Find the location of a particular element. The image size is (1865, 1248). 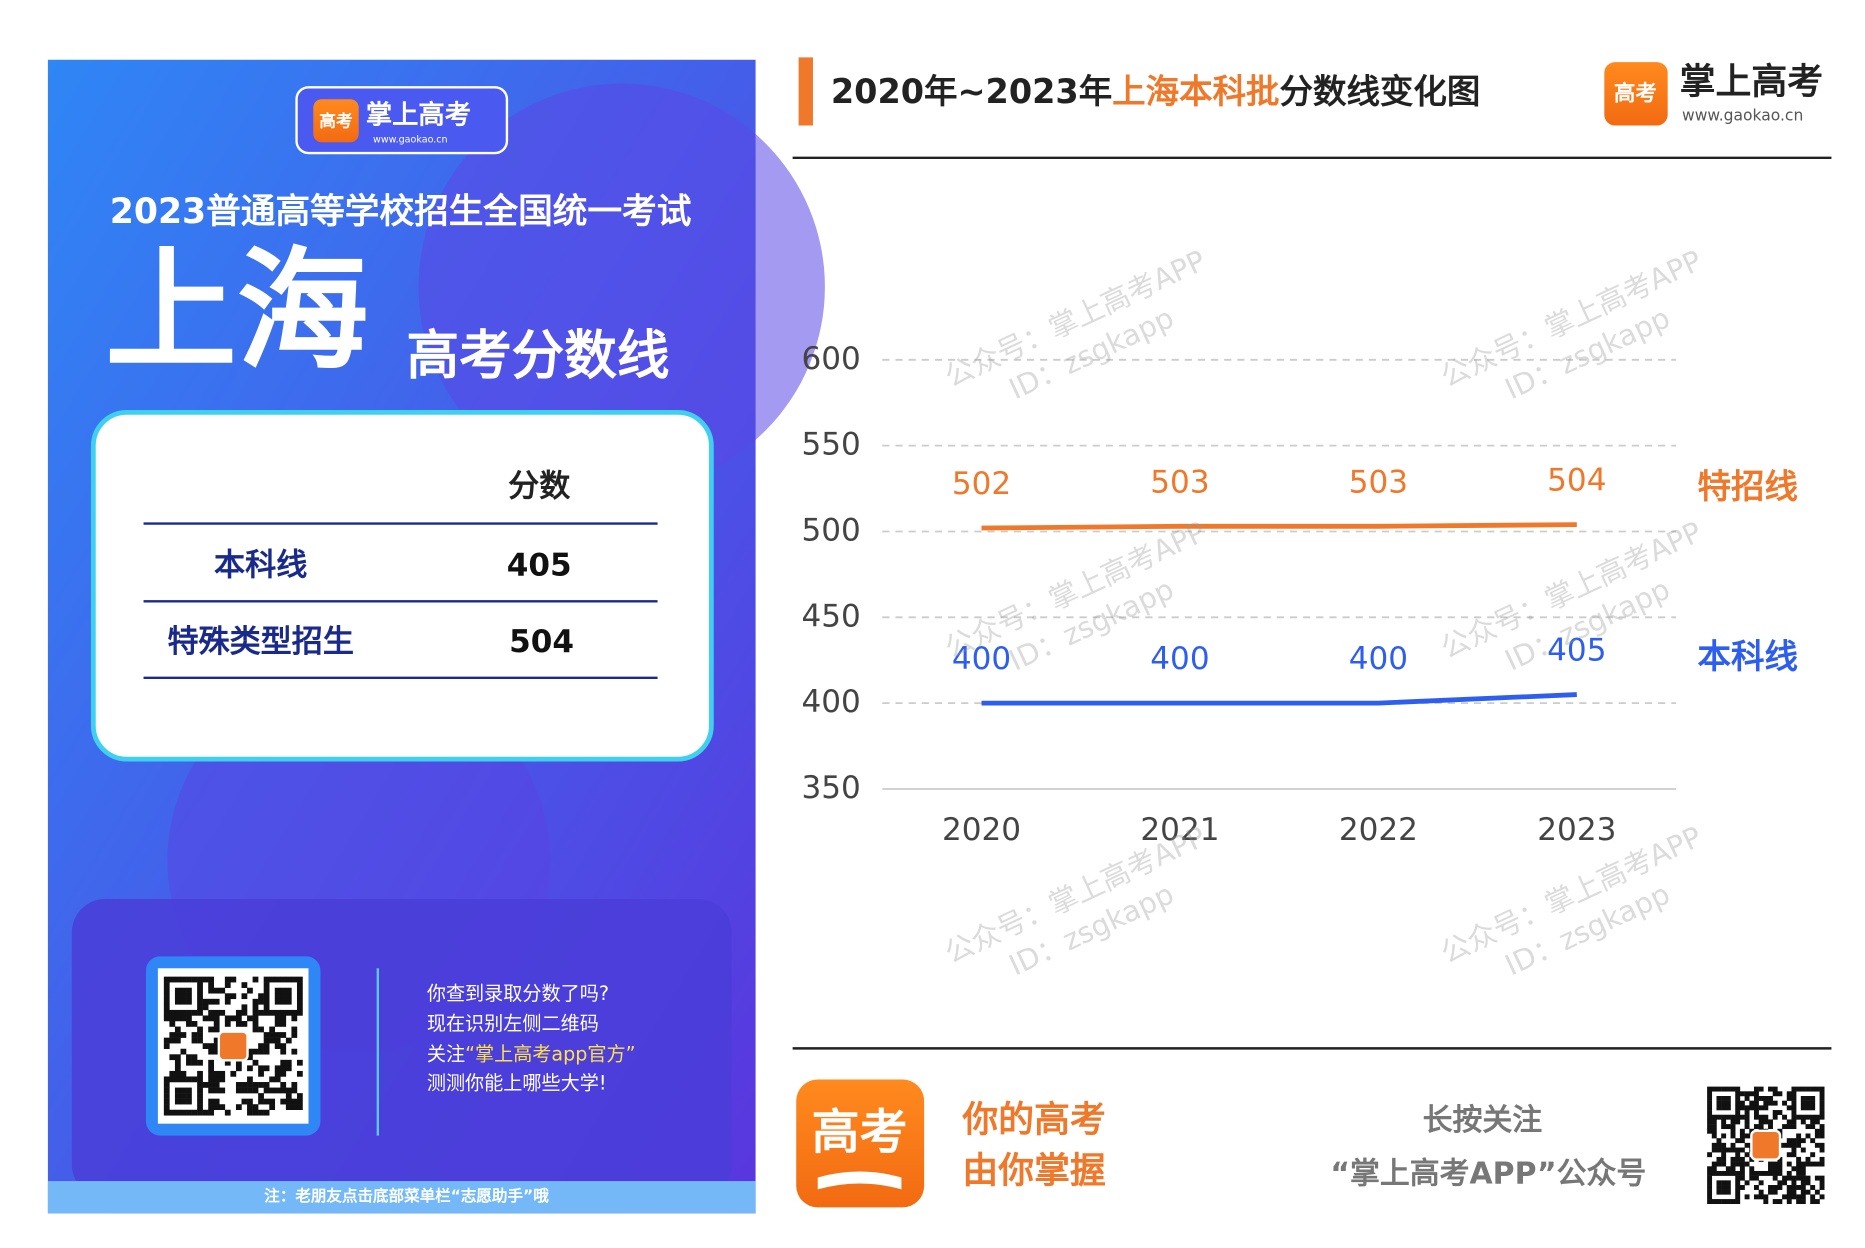

follow: 长按关注 is located at coordinates (1483, 1120).